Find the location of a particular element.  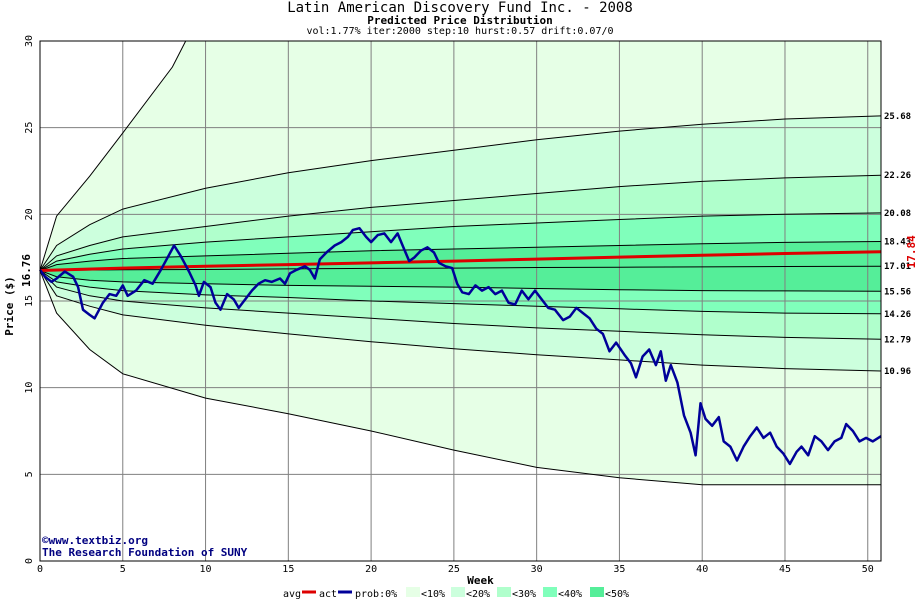

x-tick-label: 0 is located at coordinates (40, 569).